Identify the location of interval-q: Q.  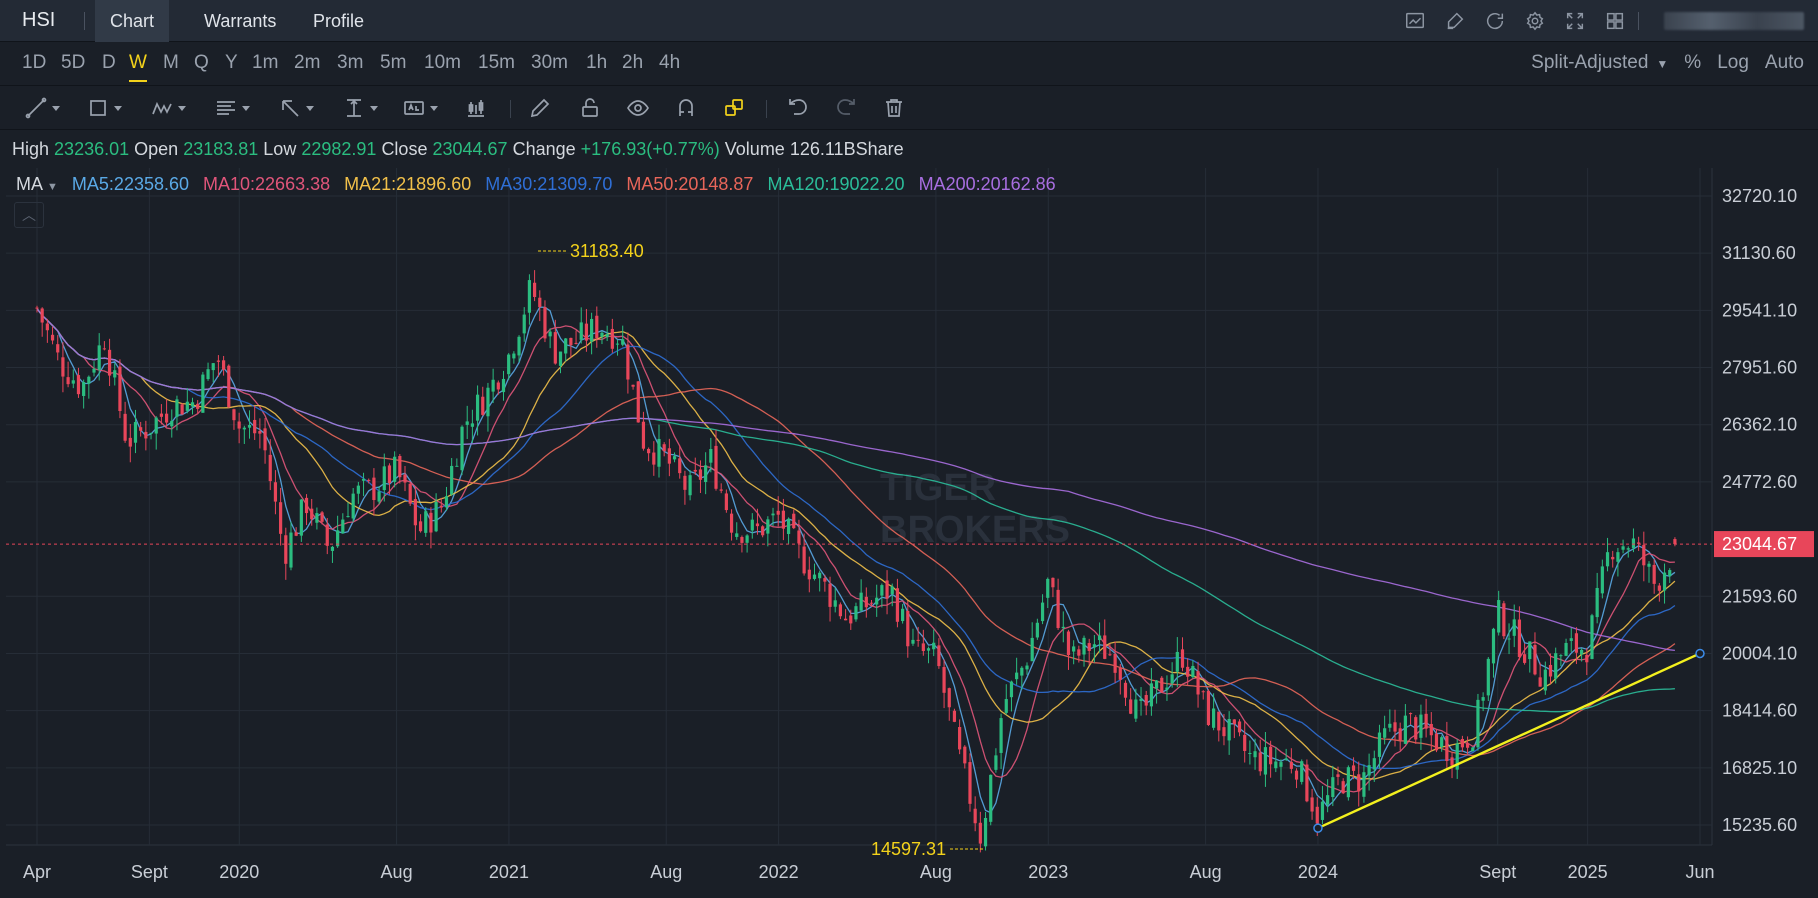
(201, 62).